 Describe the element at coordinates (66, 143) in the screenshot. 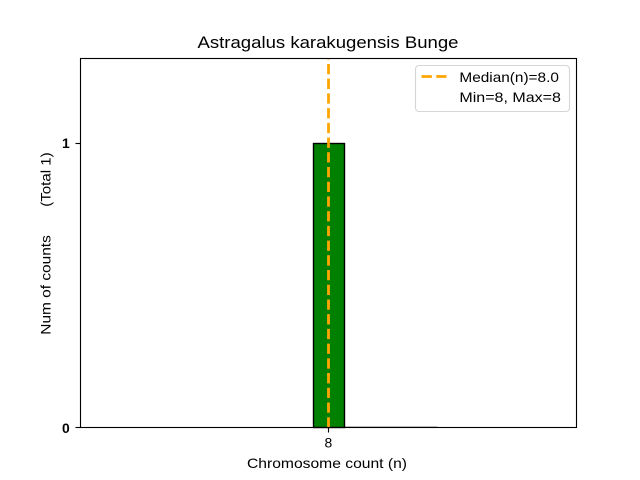

I see `svg-text: 1` at that location.